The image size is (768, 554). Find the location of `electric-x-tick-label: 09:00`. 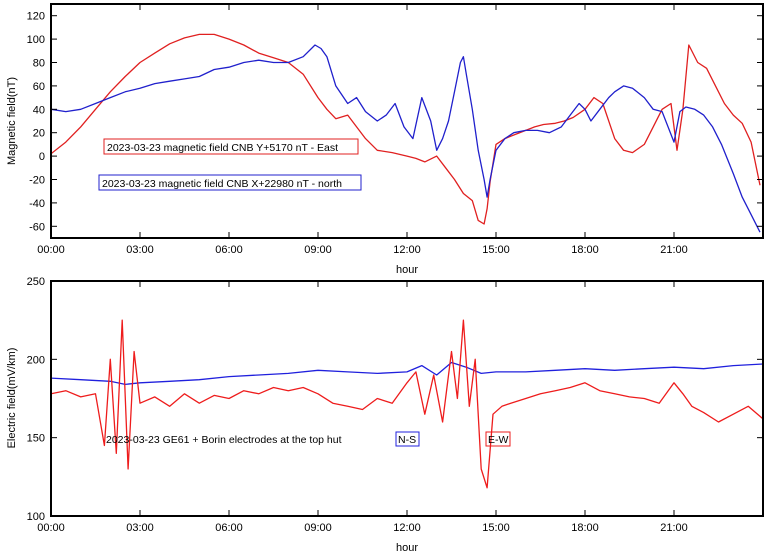

electric-x-tick-label: 09:00 is located at coordinates (318, 528).